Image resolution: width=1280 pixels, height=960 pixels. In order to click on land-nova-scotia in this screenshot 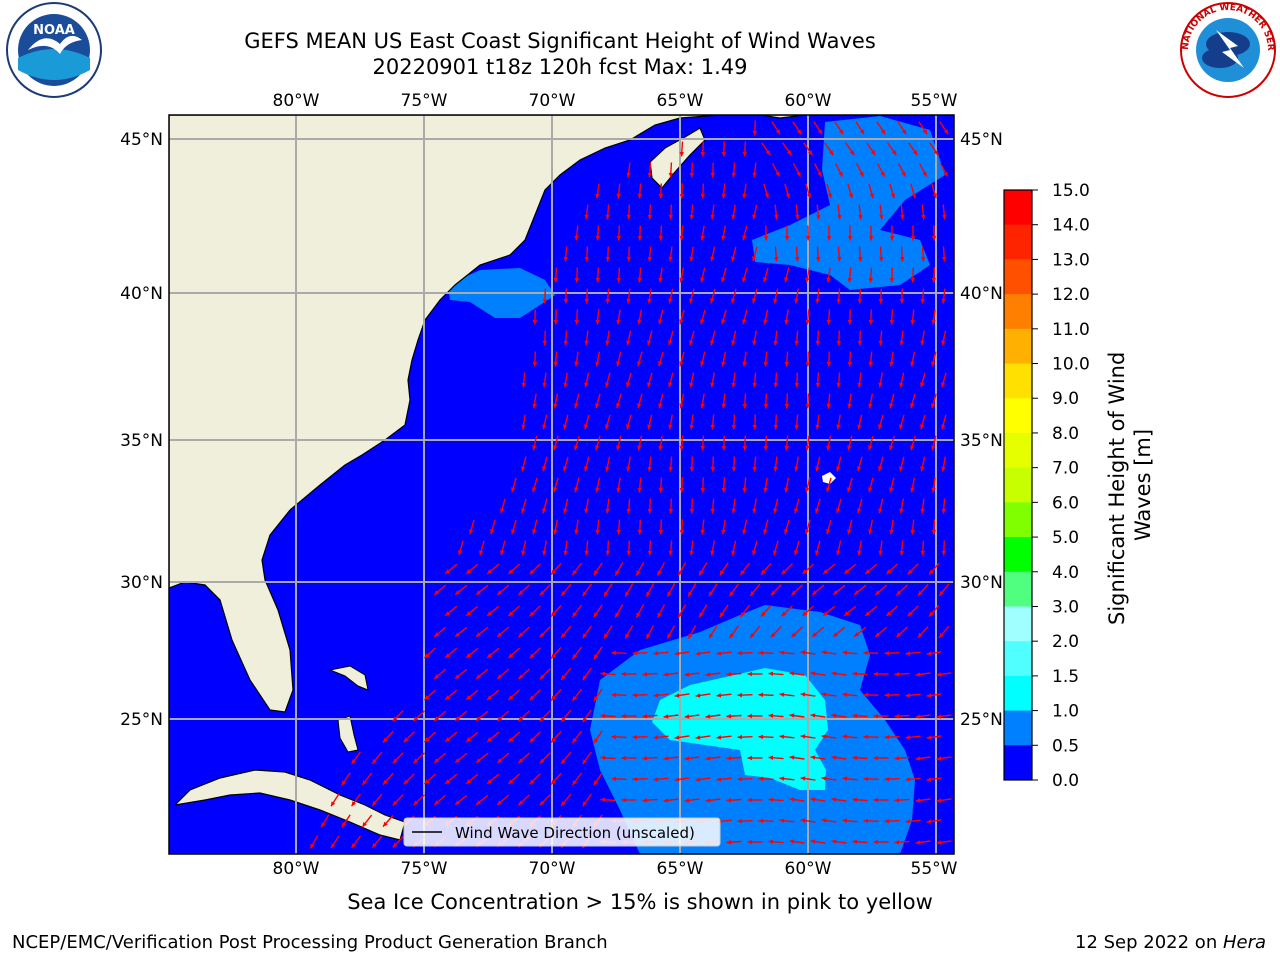, I will do `click(677, 158)`.